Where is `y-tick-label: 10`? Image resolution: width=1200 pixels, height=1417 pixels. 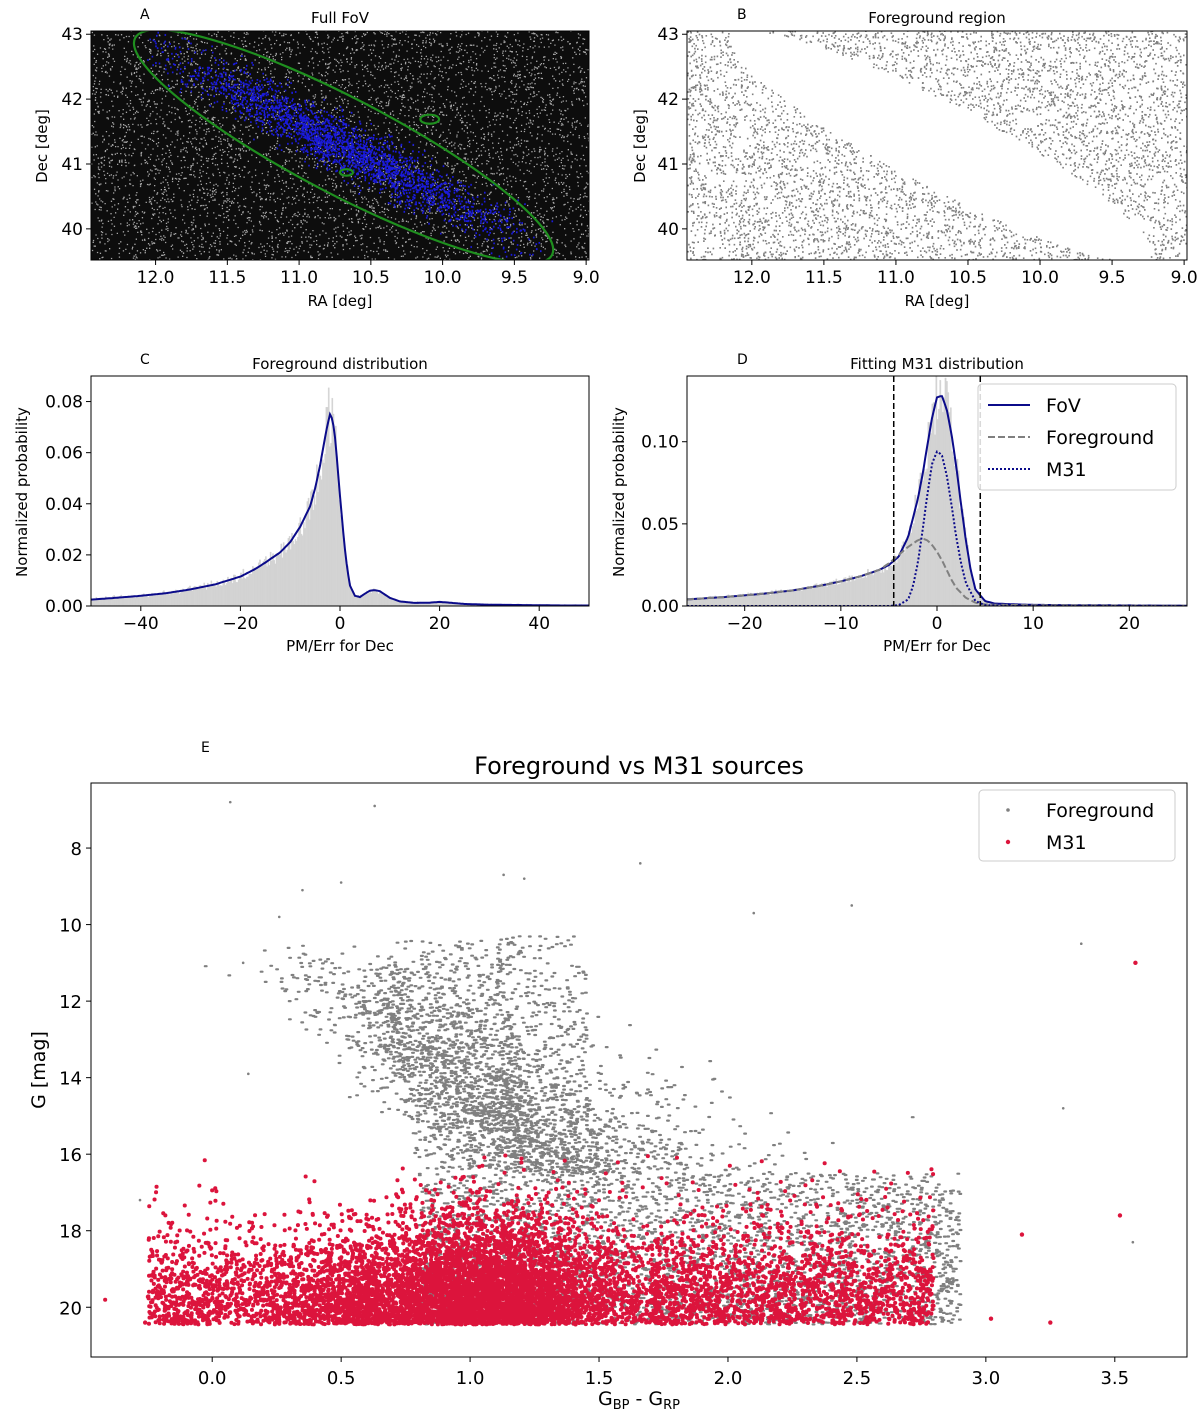 y-tick-label: 10 is located at coordinates (70, 926).